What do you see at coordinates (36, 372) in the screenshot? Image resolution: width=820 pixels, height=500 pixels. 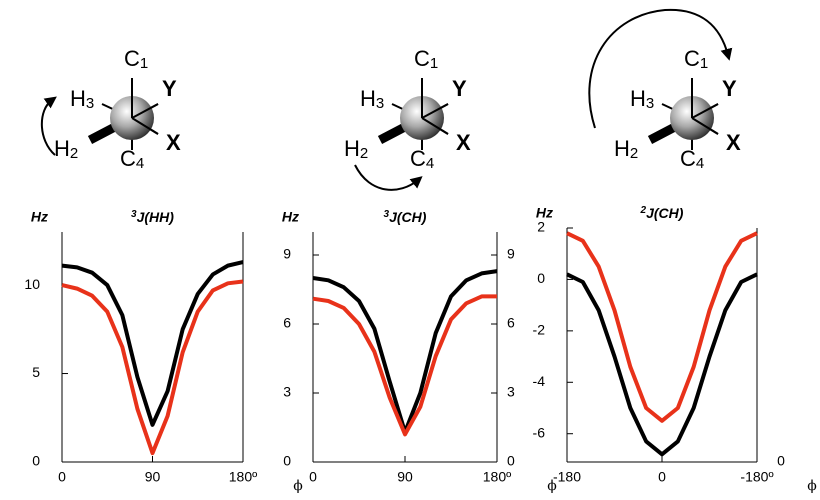 I see `y-tick-label: 5` at bounding box center [36, 372].